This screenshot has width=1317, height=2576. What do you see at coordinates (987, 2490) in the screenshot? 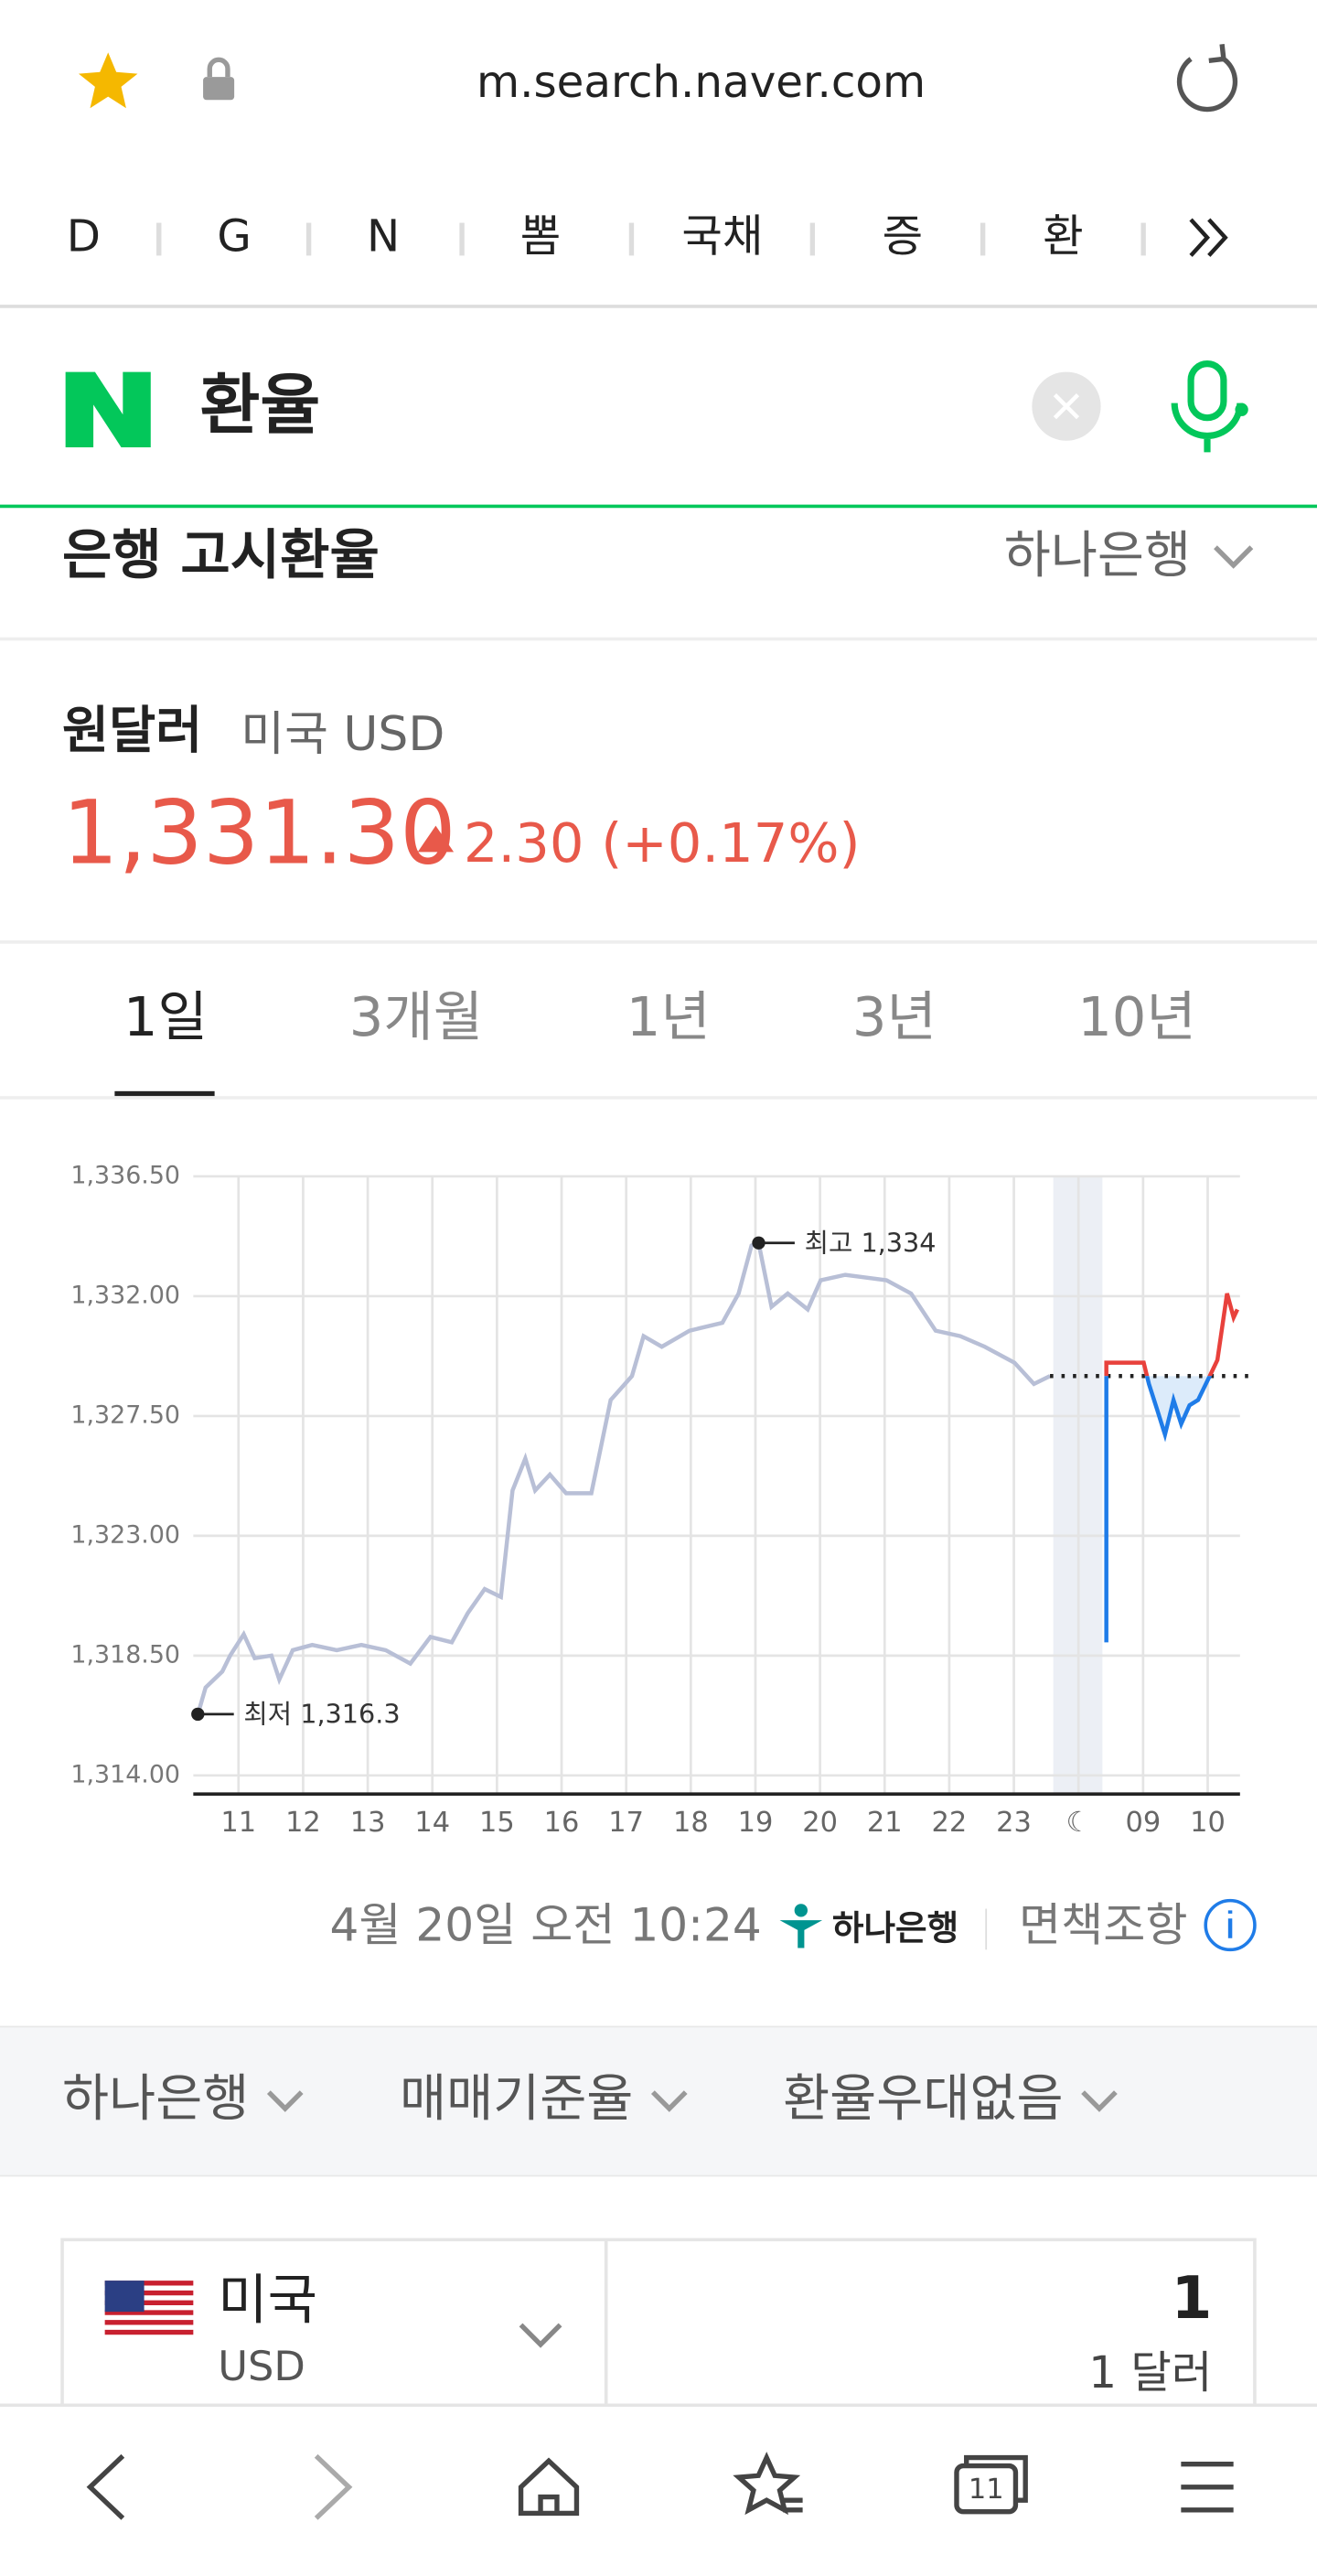
I see `tab-count: 11` at bounding box center [987, 2490].